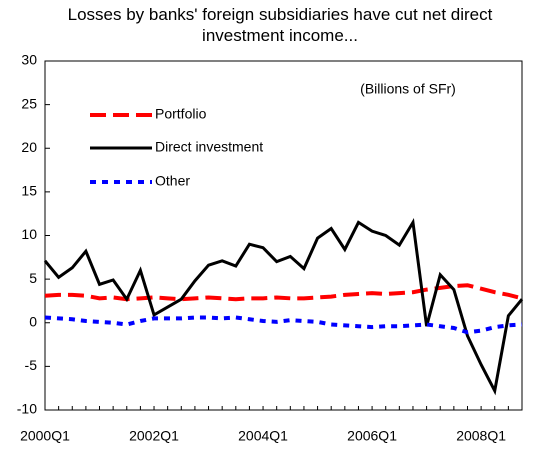 The height and width of the screenshot is (454, 537). Describe the element at coordinates (154, 436) in the screenshot. I see `x-tick-label: 2002Q1` at that location.